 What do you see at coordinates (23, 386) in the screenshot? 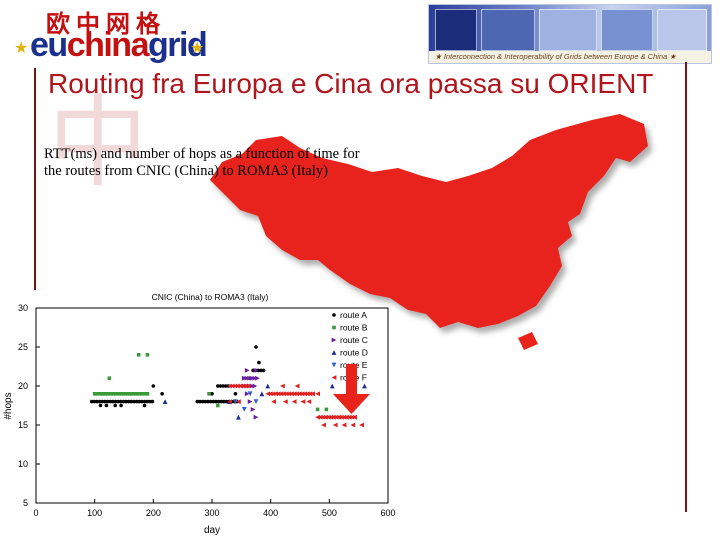
I see `y-tick-label: 20` at bounding box center [23, 386].